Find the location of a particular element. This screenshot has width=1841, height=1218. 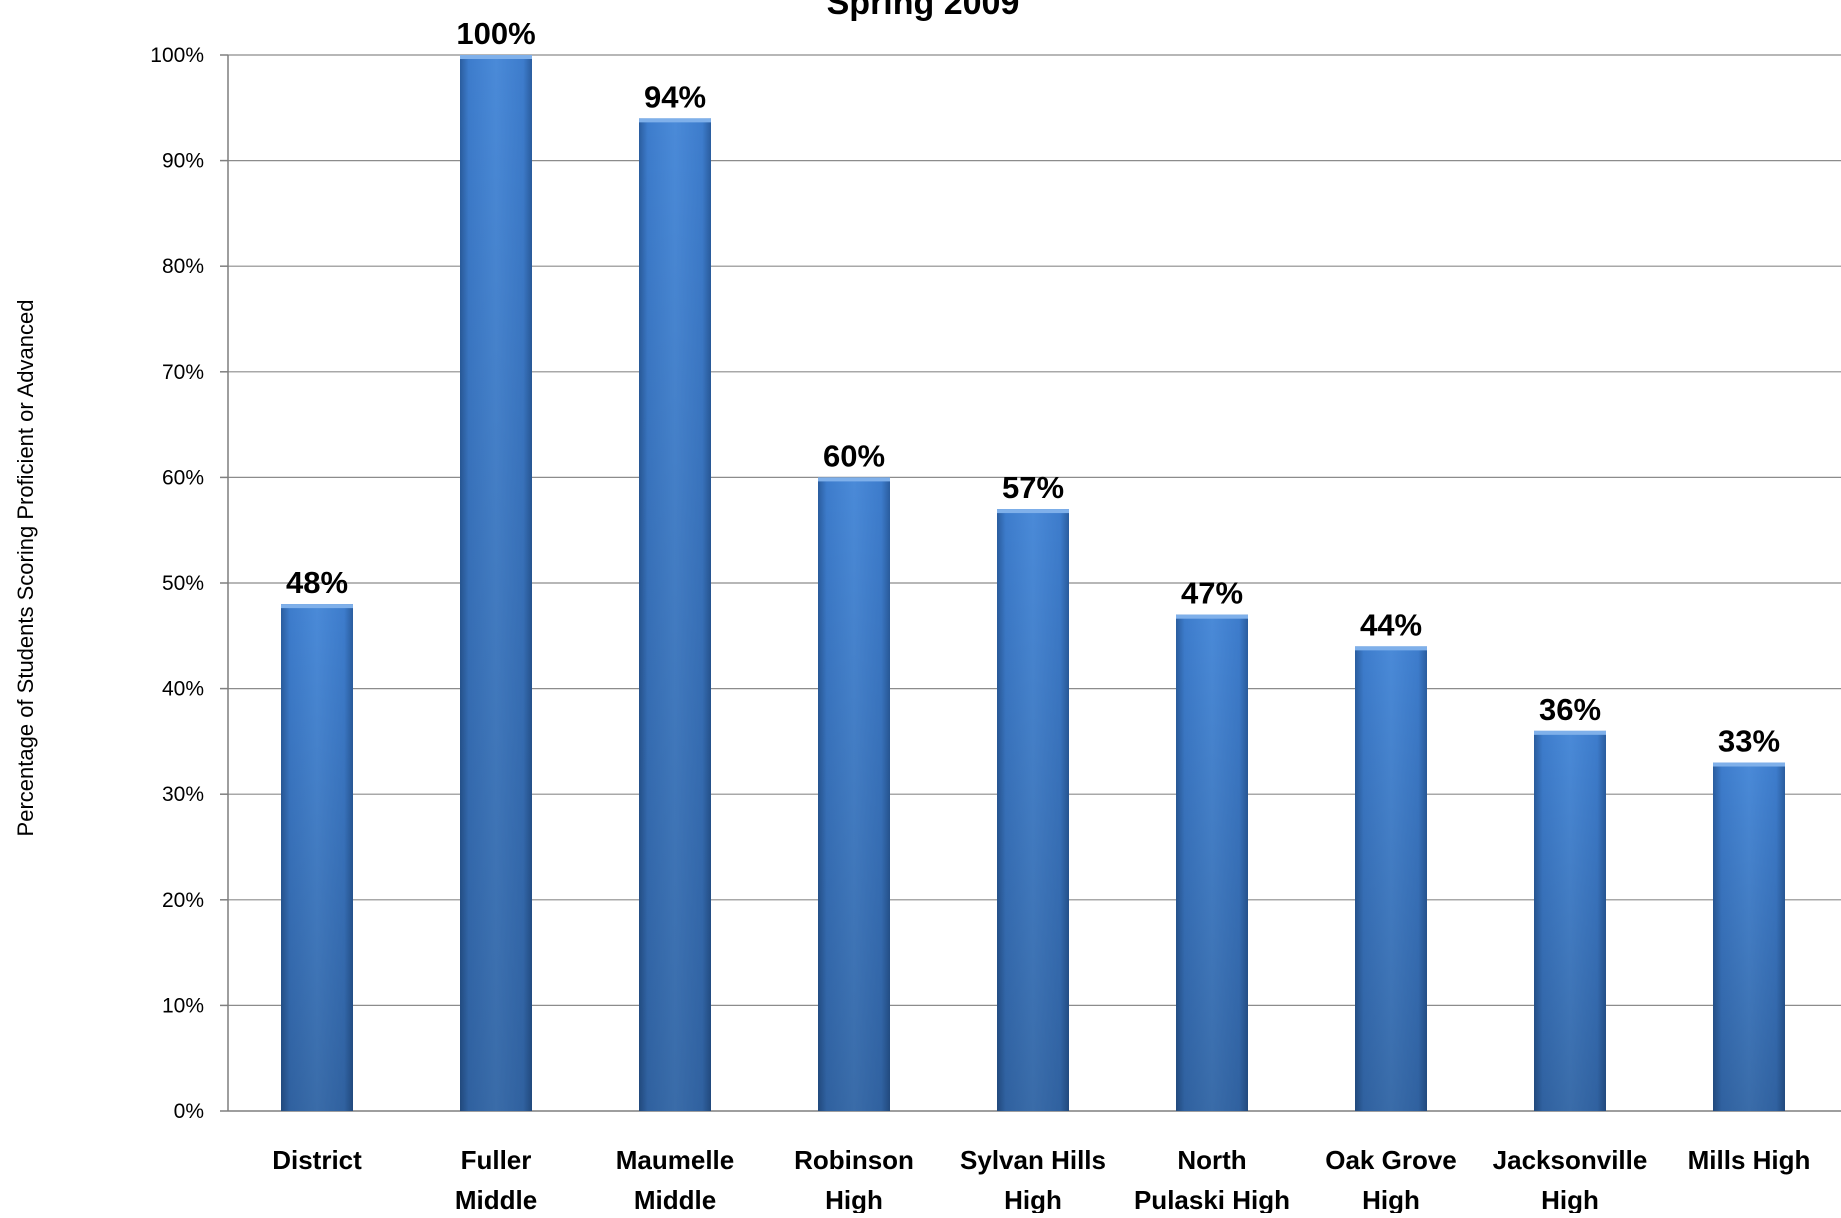

x-tick-label: Pulaski High is located at coordinates (1212, 1199).